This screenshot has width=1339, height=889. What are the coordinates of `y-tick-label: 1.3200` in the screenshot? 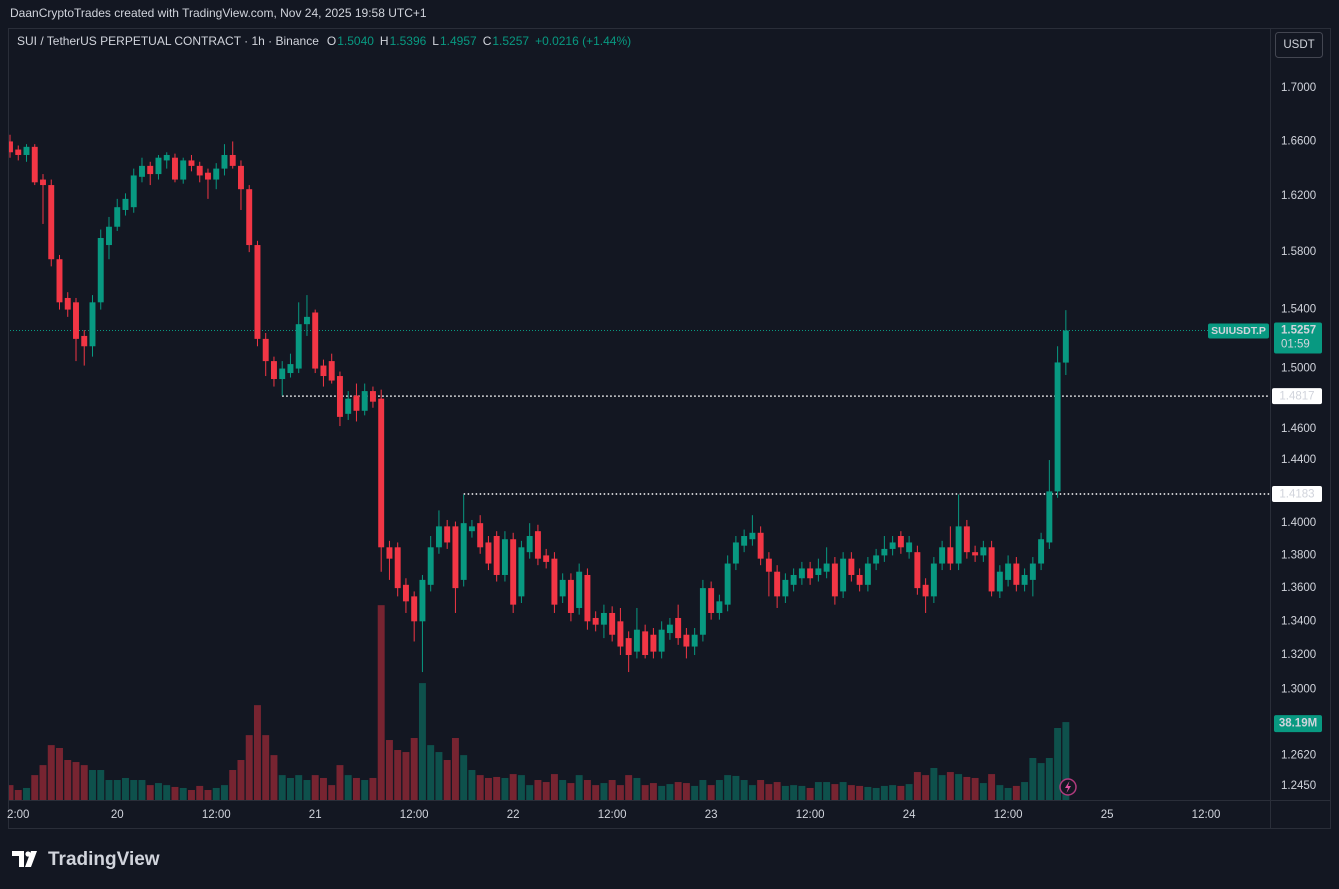 It's located at (1298, 655).